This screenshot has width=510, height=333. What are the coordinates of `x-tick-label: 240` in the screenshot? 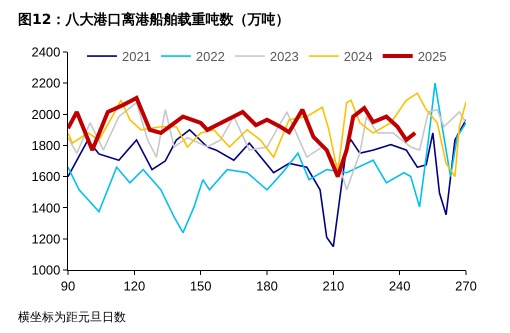 It's located at (399, 286).